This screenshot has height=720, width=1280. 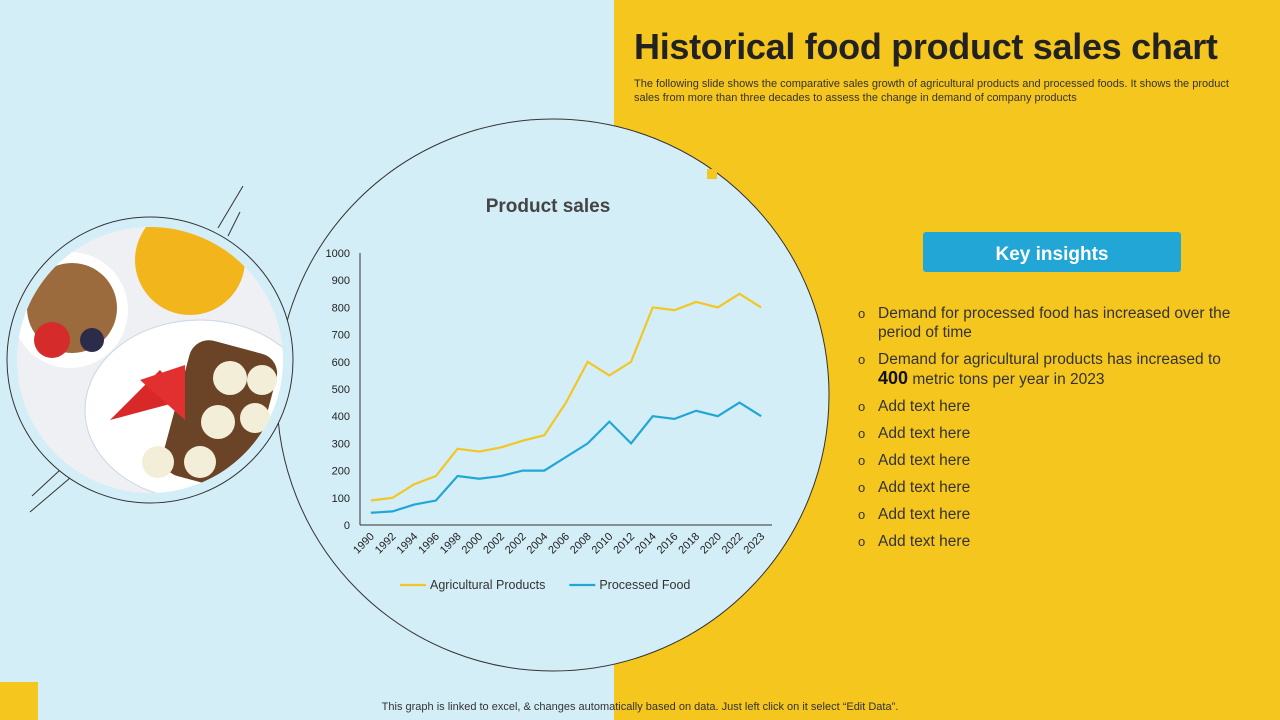 What do you see at coordinates (341, 308) in the screenshot?
I see `y-tick-label: 800` at bounding box center [341, 308].